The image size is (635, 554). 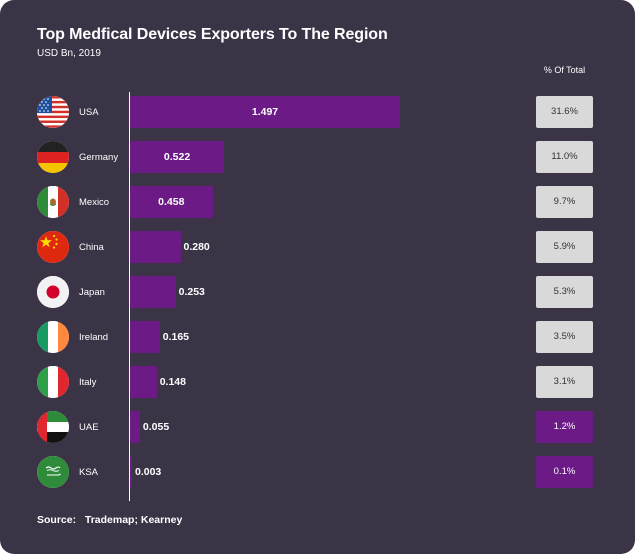 What do you see at coordinates (53, 472) in the screenshot?
I see `ksa-flag-icon` at bounding box center [53, 472].